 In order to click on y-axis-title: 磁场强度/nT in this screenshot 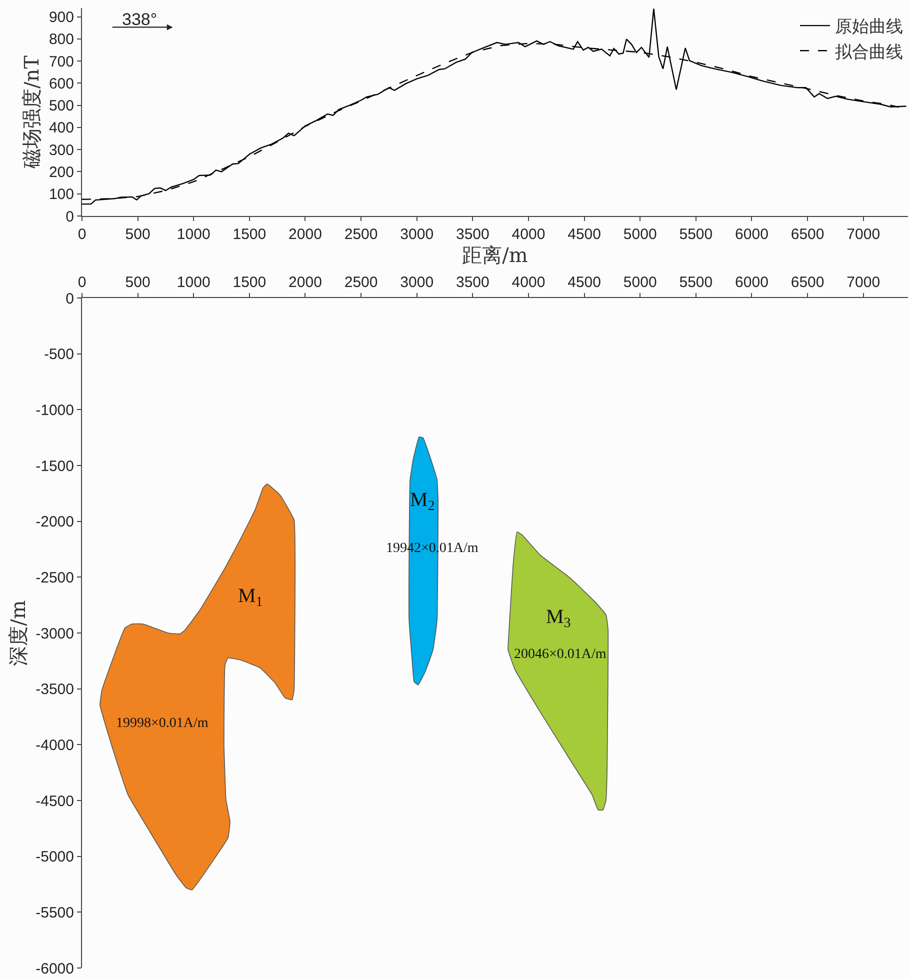, I will do `click(31, 112)`.